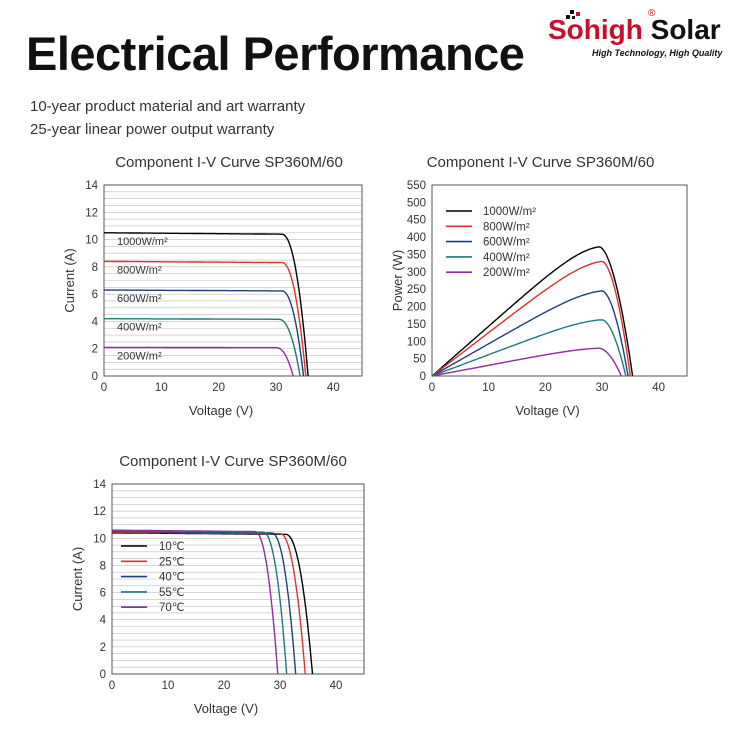  I want to click on logo-registered-mark: ®, so click(652, 13).